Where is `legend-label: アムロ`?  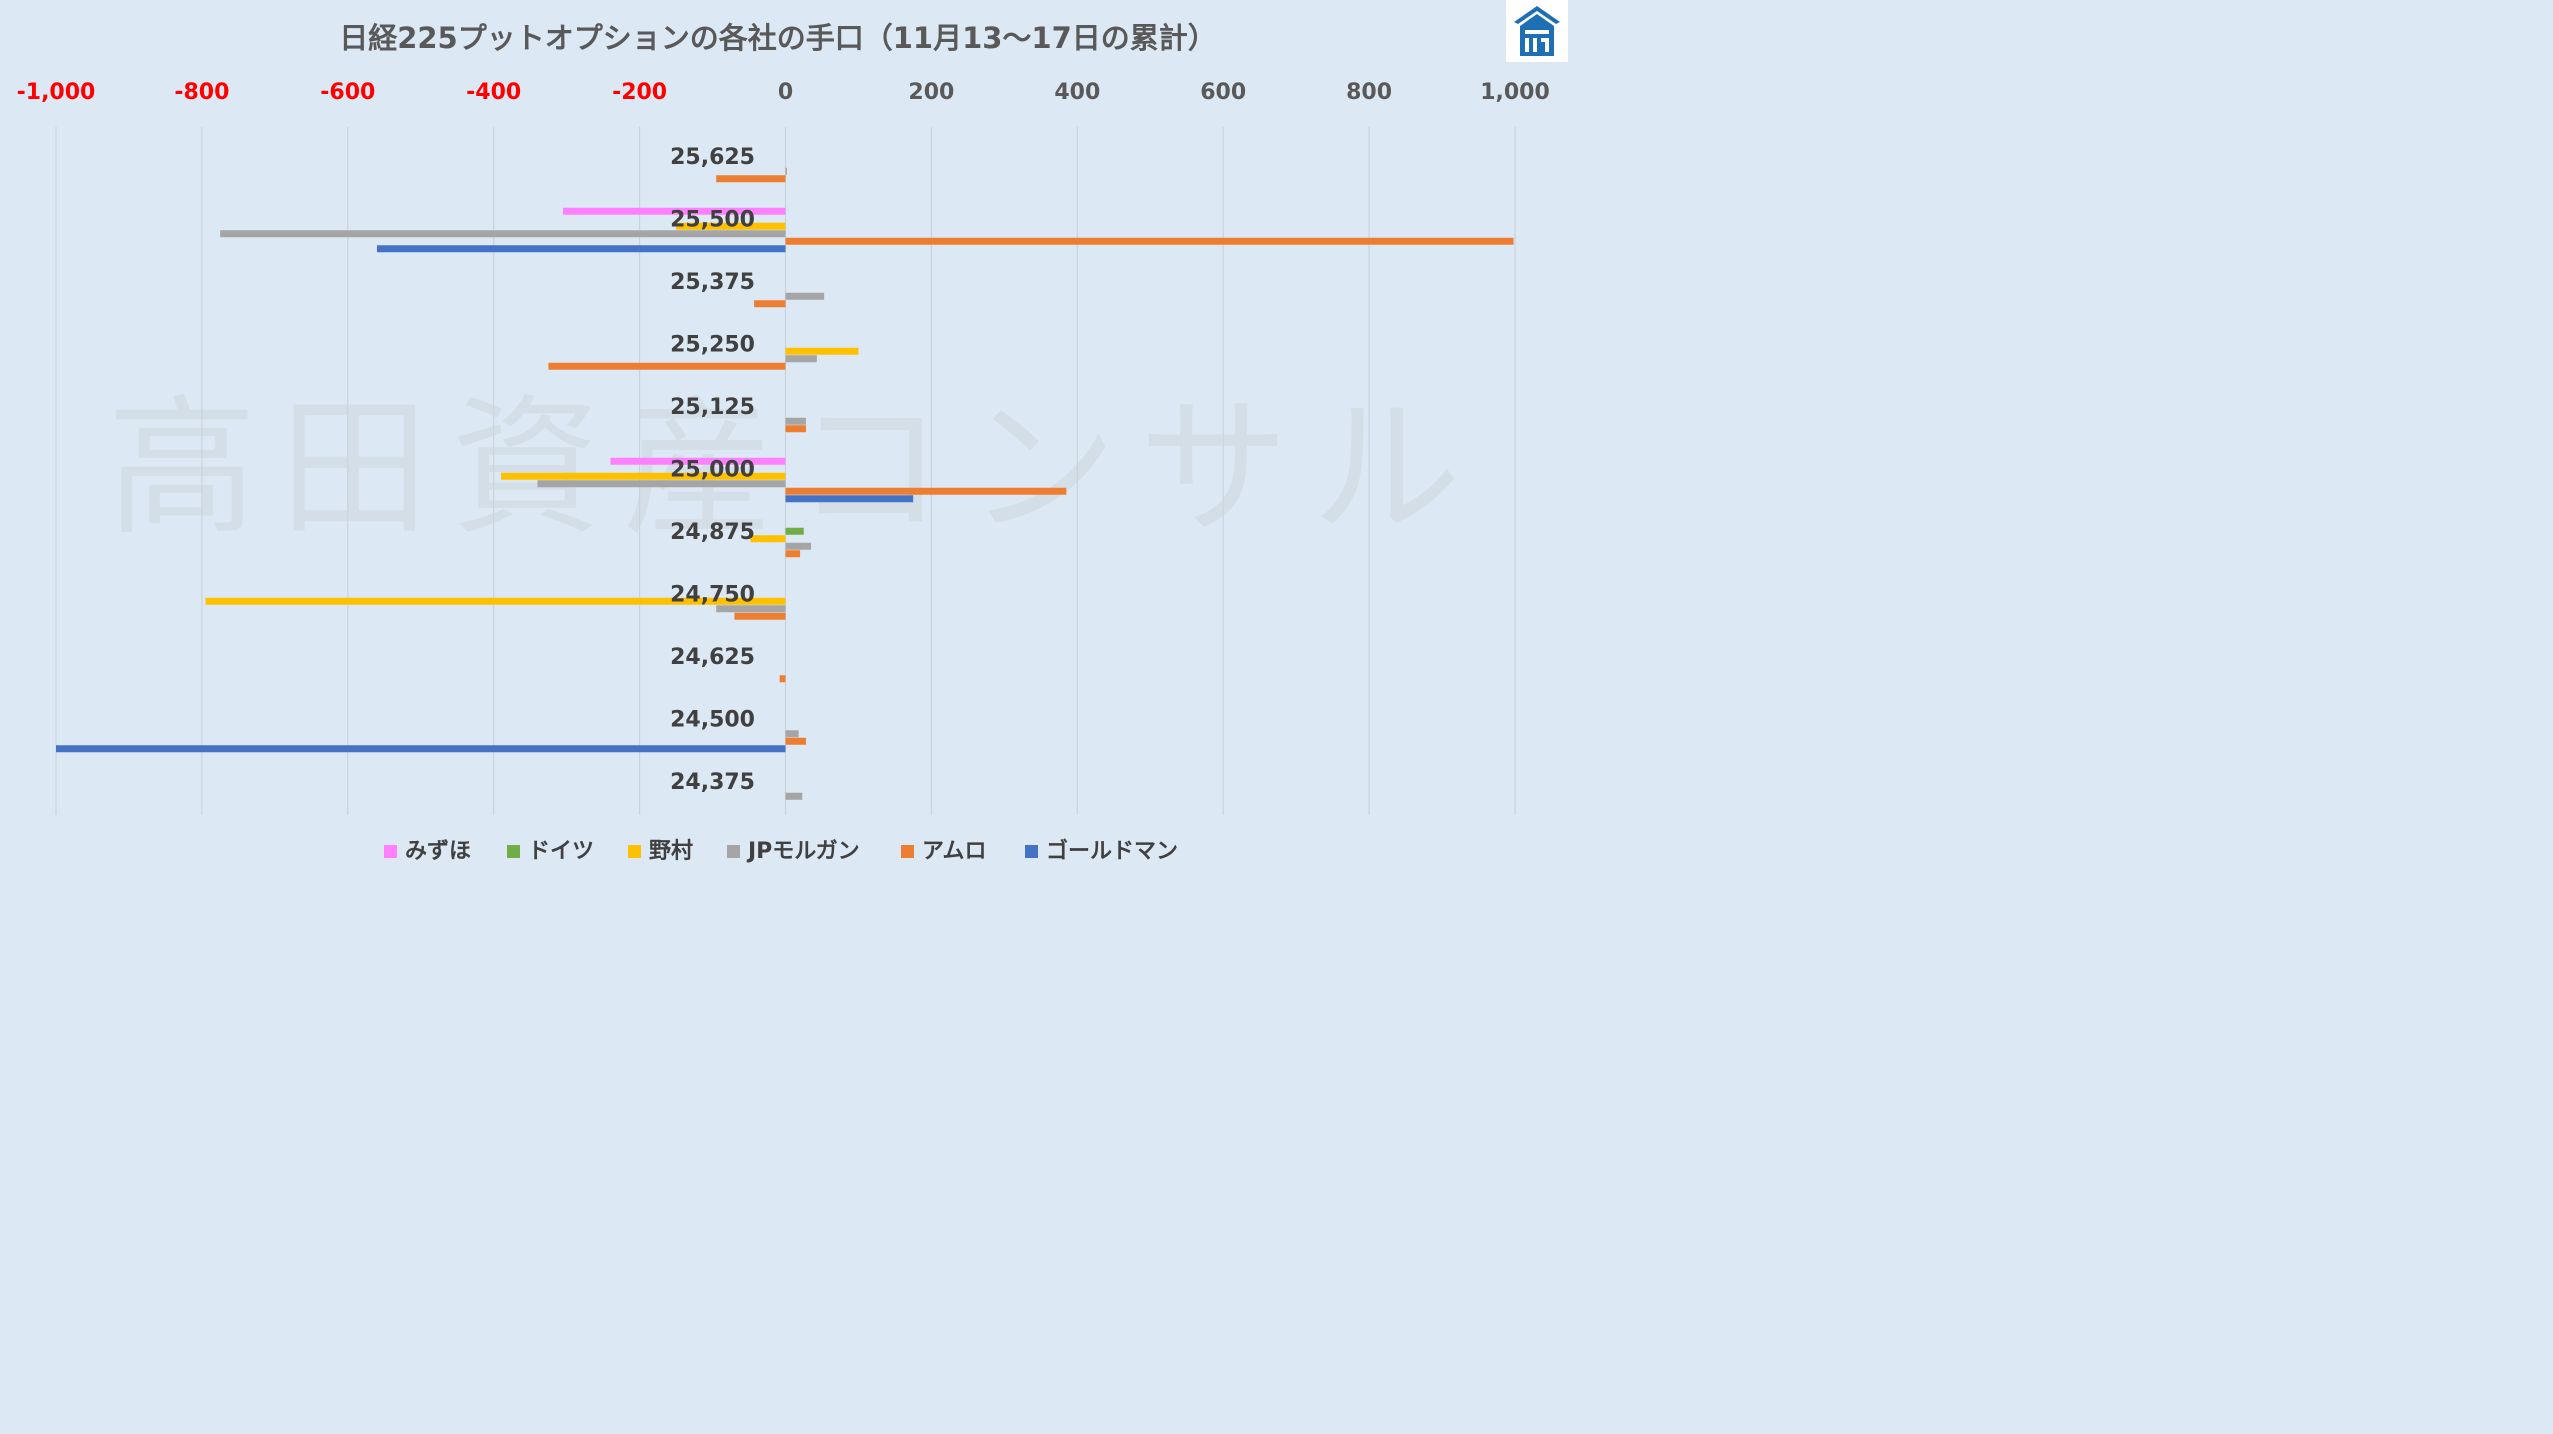 legend-label: アムロ is located at coordinates (954, 851).